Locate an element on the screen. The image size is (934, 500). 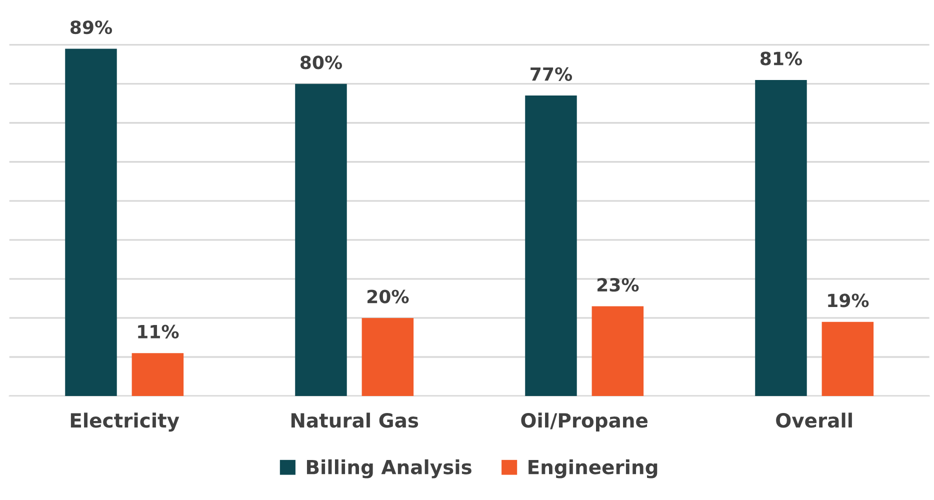
legend-label: Billing Analysis is located at coordinates (389, 468).